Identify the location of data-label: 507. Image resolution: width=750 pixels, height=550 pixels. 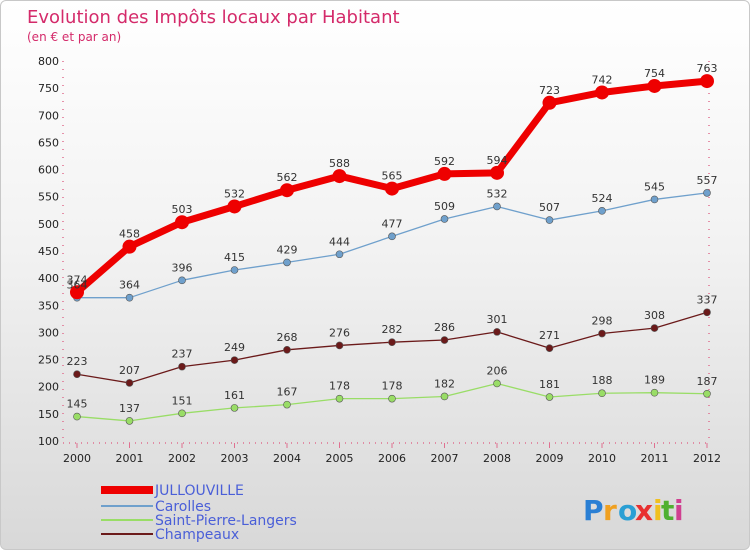
(549, 207).